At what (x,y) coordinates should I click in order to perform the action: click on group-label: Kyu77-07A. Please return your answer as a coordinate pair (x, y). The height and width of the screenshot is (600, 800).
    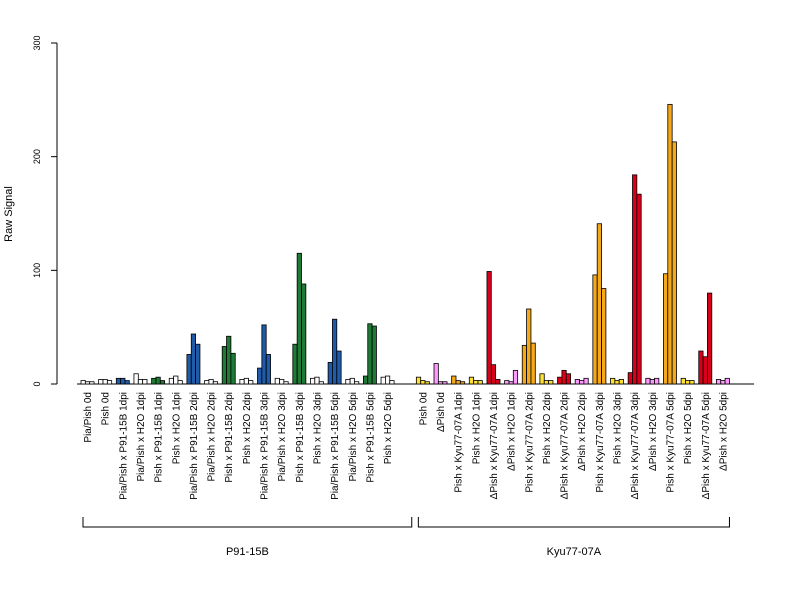
    Looking at the image, I should click on (574, 552).